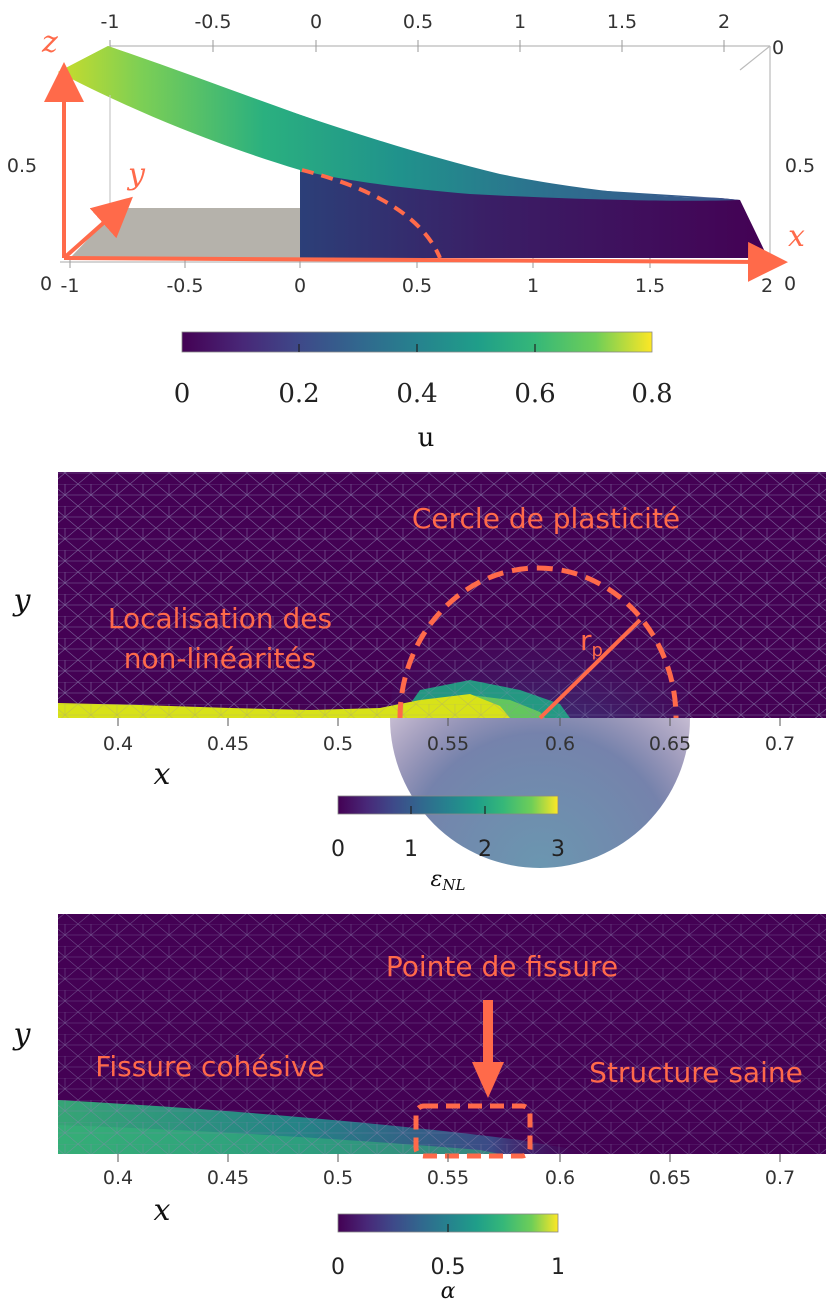  What do you see at coordinates (371, 213) in the screenshot?
I see `plastic-zone-dashed` at bounding box center [371, 213].